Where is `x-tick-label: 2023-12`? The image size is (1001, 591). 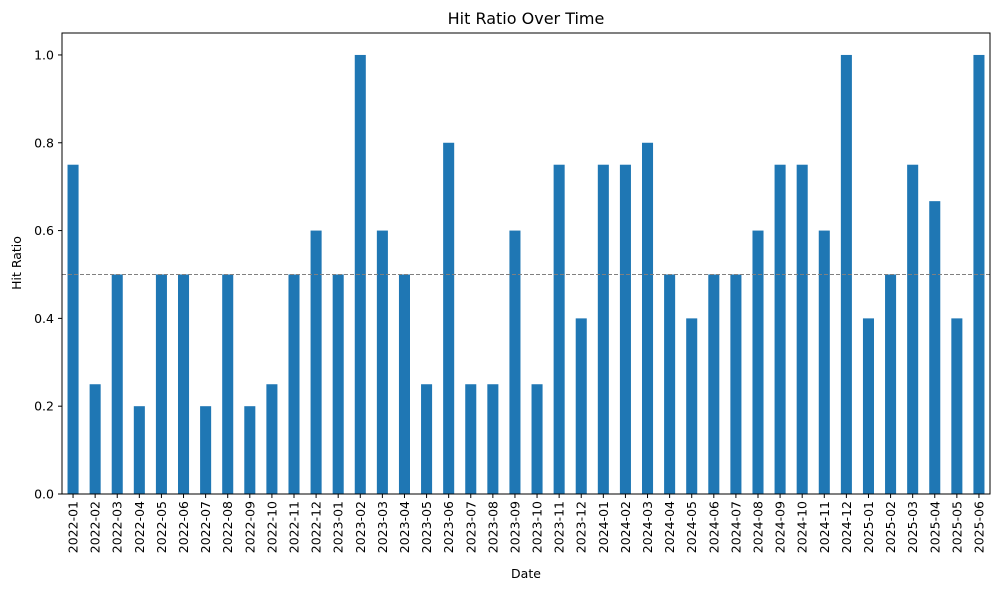
x-tick-label: 2023-12 is located at coordinates (581, 527).